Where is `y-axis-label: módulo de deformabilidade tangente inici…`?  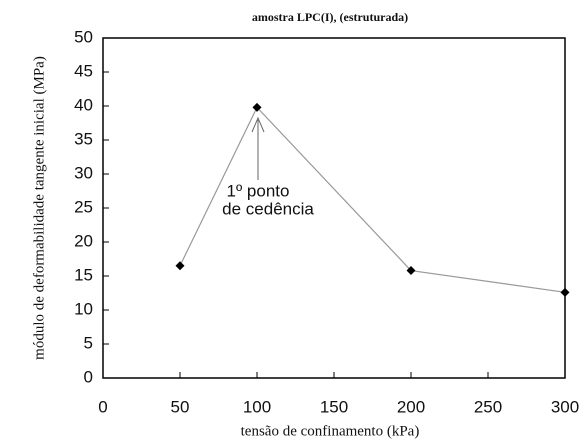
y-axis-label: módulo de deformabilidade tangente inici… is located at coordinates (39, 208).